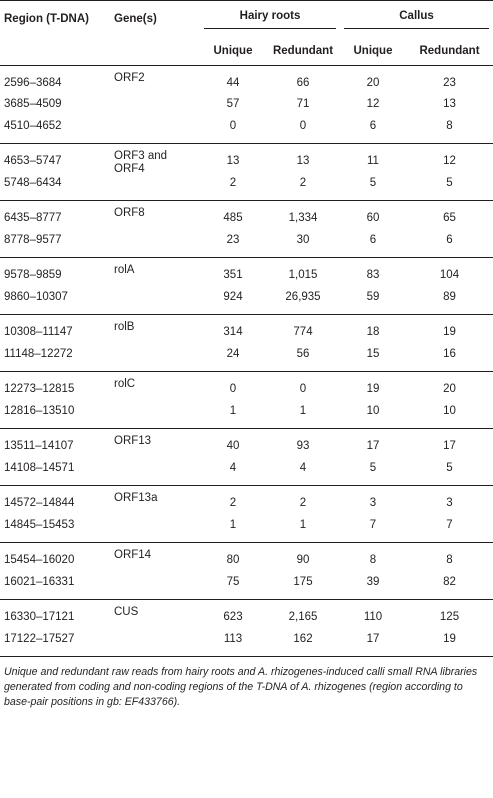  What do you see at coordinates (39, 638) in the screenshot?
I see `region-cell: 17122–17527` at bounding box center [39, 638].